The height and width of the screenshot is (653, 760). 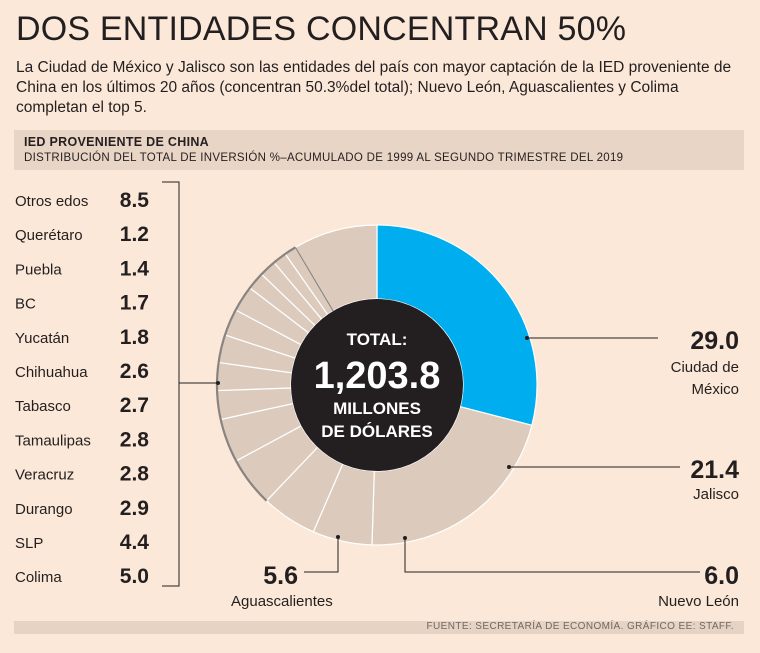 I want to click on page-title: DOS ENTIDADES CONCENTRAN 50%, so click(x=321, y=29).